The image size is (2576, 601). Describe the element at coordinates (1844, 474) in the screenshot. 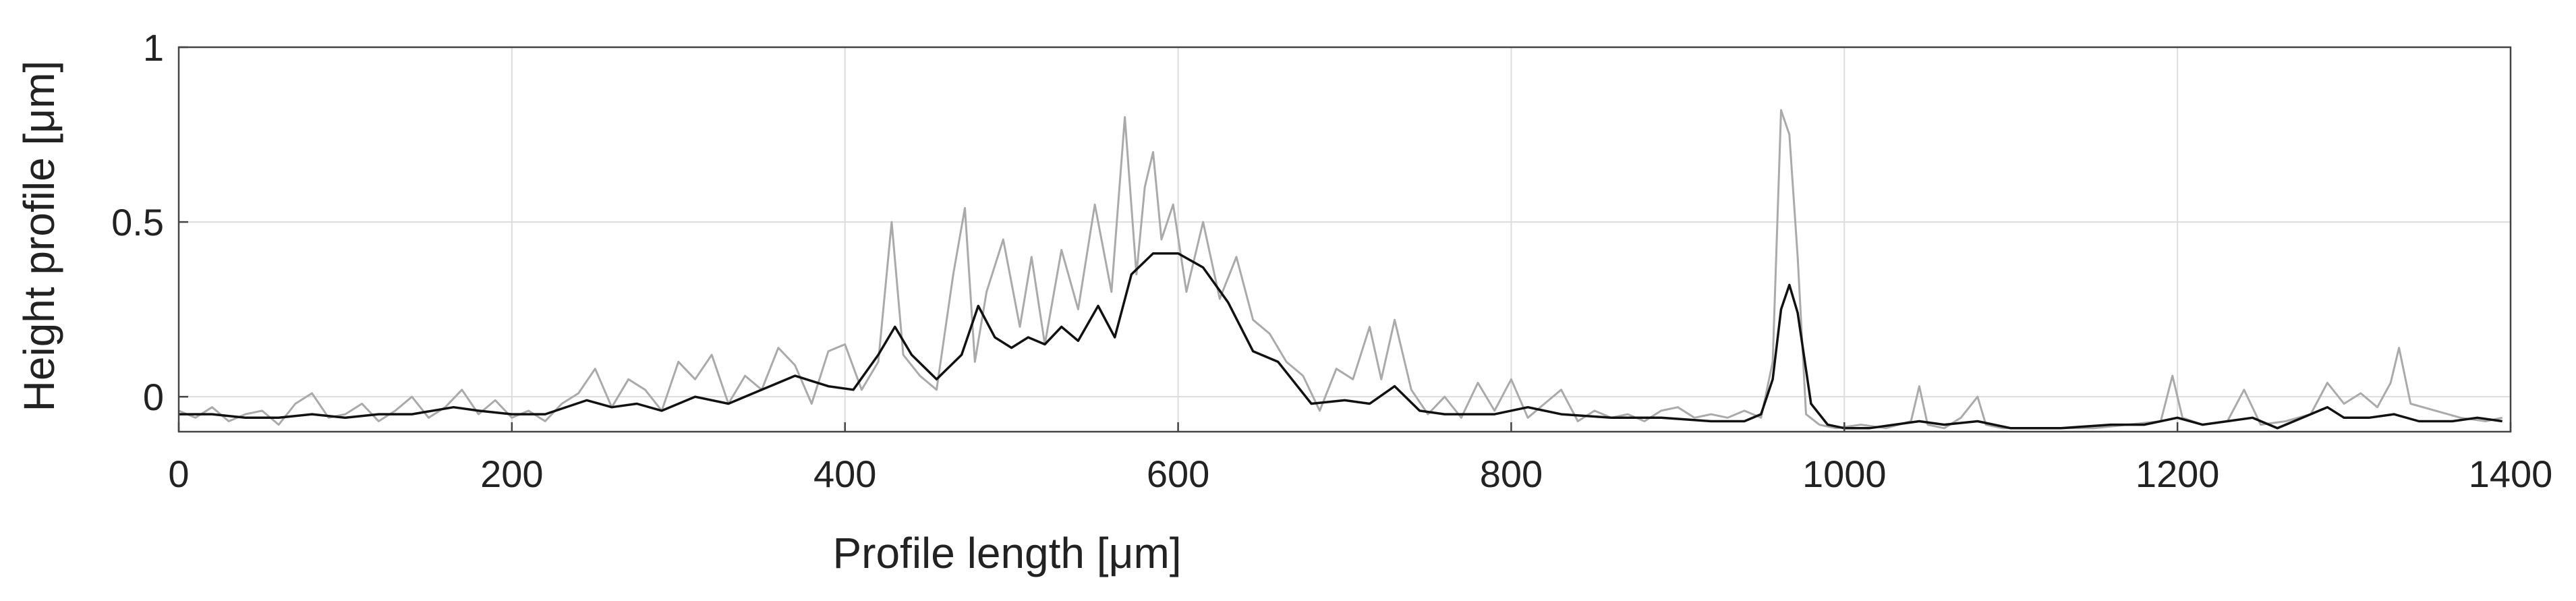

I see `x-tick-label-5: 1000` at that location.